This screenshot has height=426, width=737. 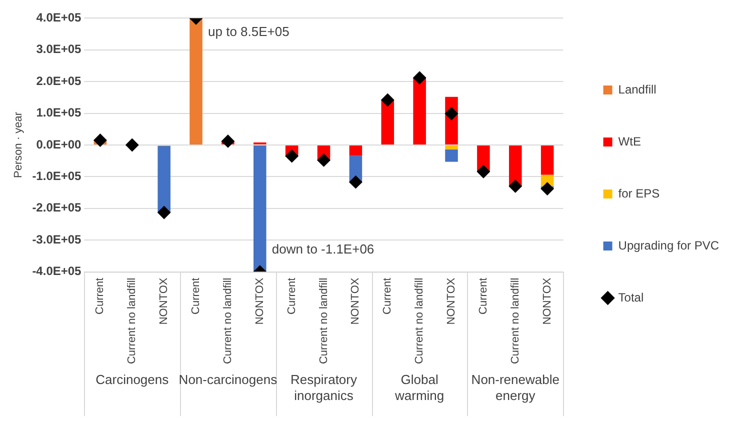 What do you see at coordinates (323, 248) in the screenshot?
I see `annotation: down to -1.1E+06` at bounding box center [323, 248].